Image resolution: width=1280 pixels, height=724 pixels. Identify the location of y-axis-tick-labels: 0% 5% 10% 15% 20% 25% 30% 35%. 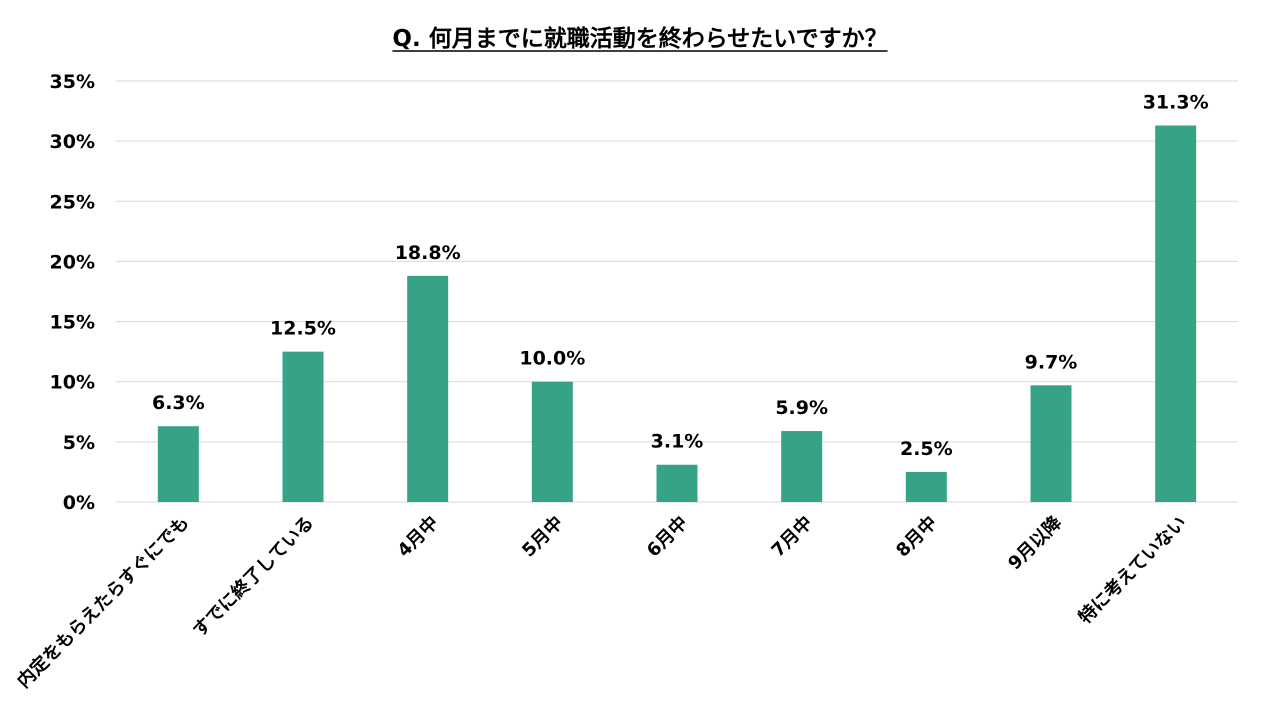
(72, 292).